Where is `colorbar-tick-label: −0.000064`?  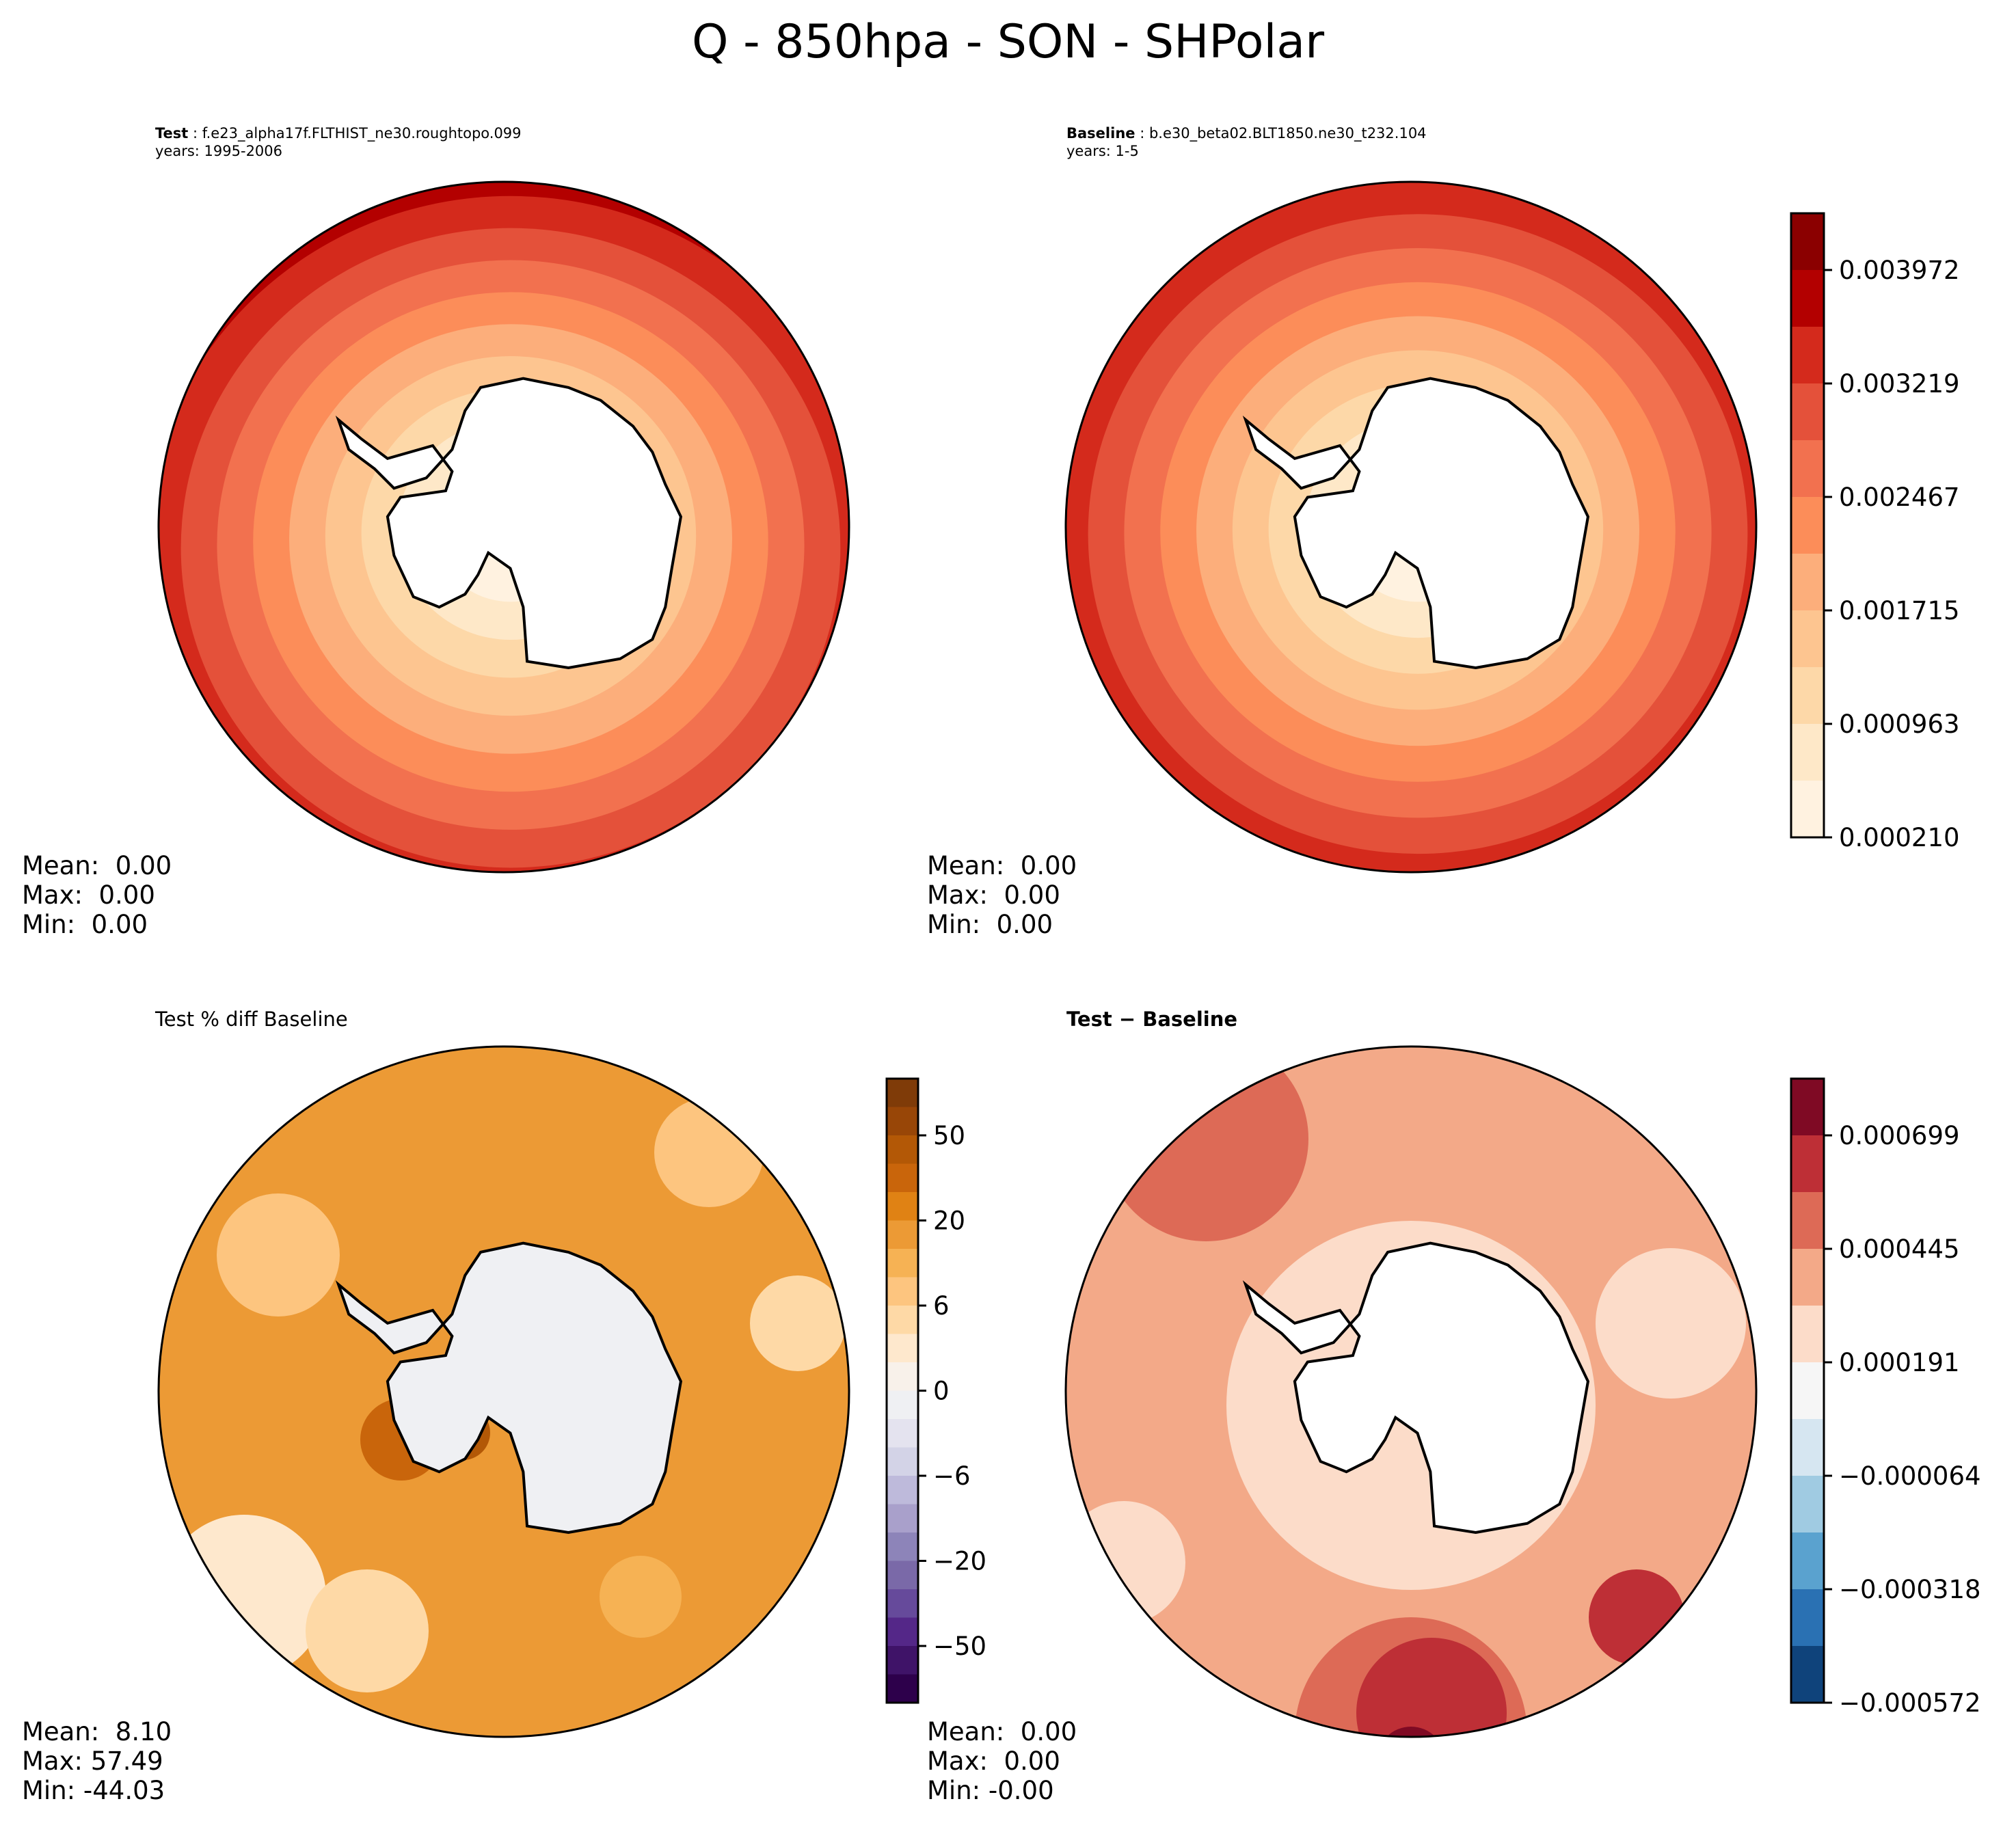 colorbar-tick-label: −0.000064 is located at coordinates (1910, 1476).